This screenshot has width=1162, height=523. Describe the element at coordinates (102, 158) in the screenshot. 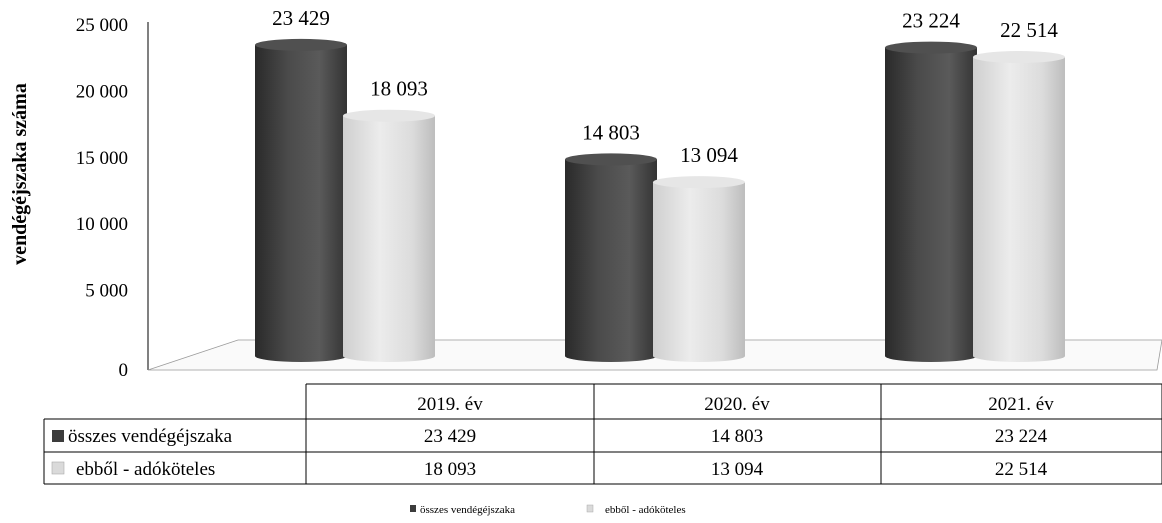

I see `y-tick-label: 15 000` at that location.